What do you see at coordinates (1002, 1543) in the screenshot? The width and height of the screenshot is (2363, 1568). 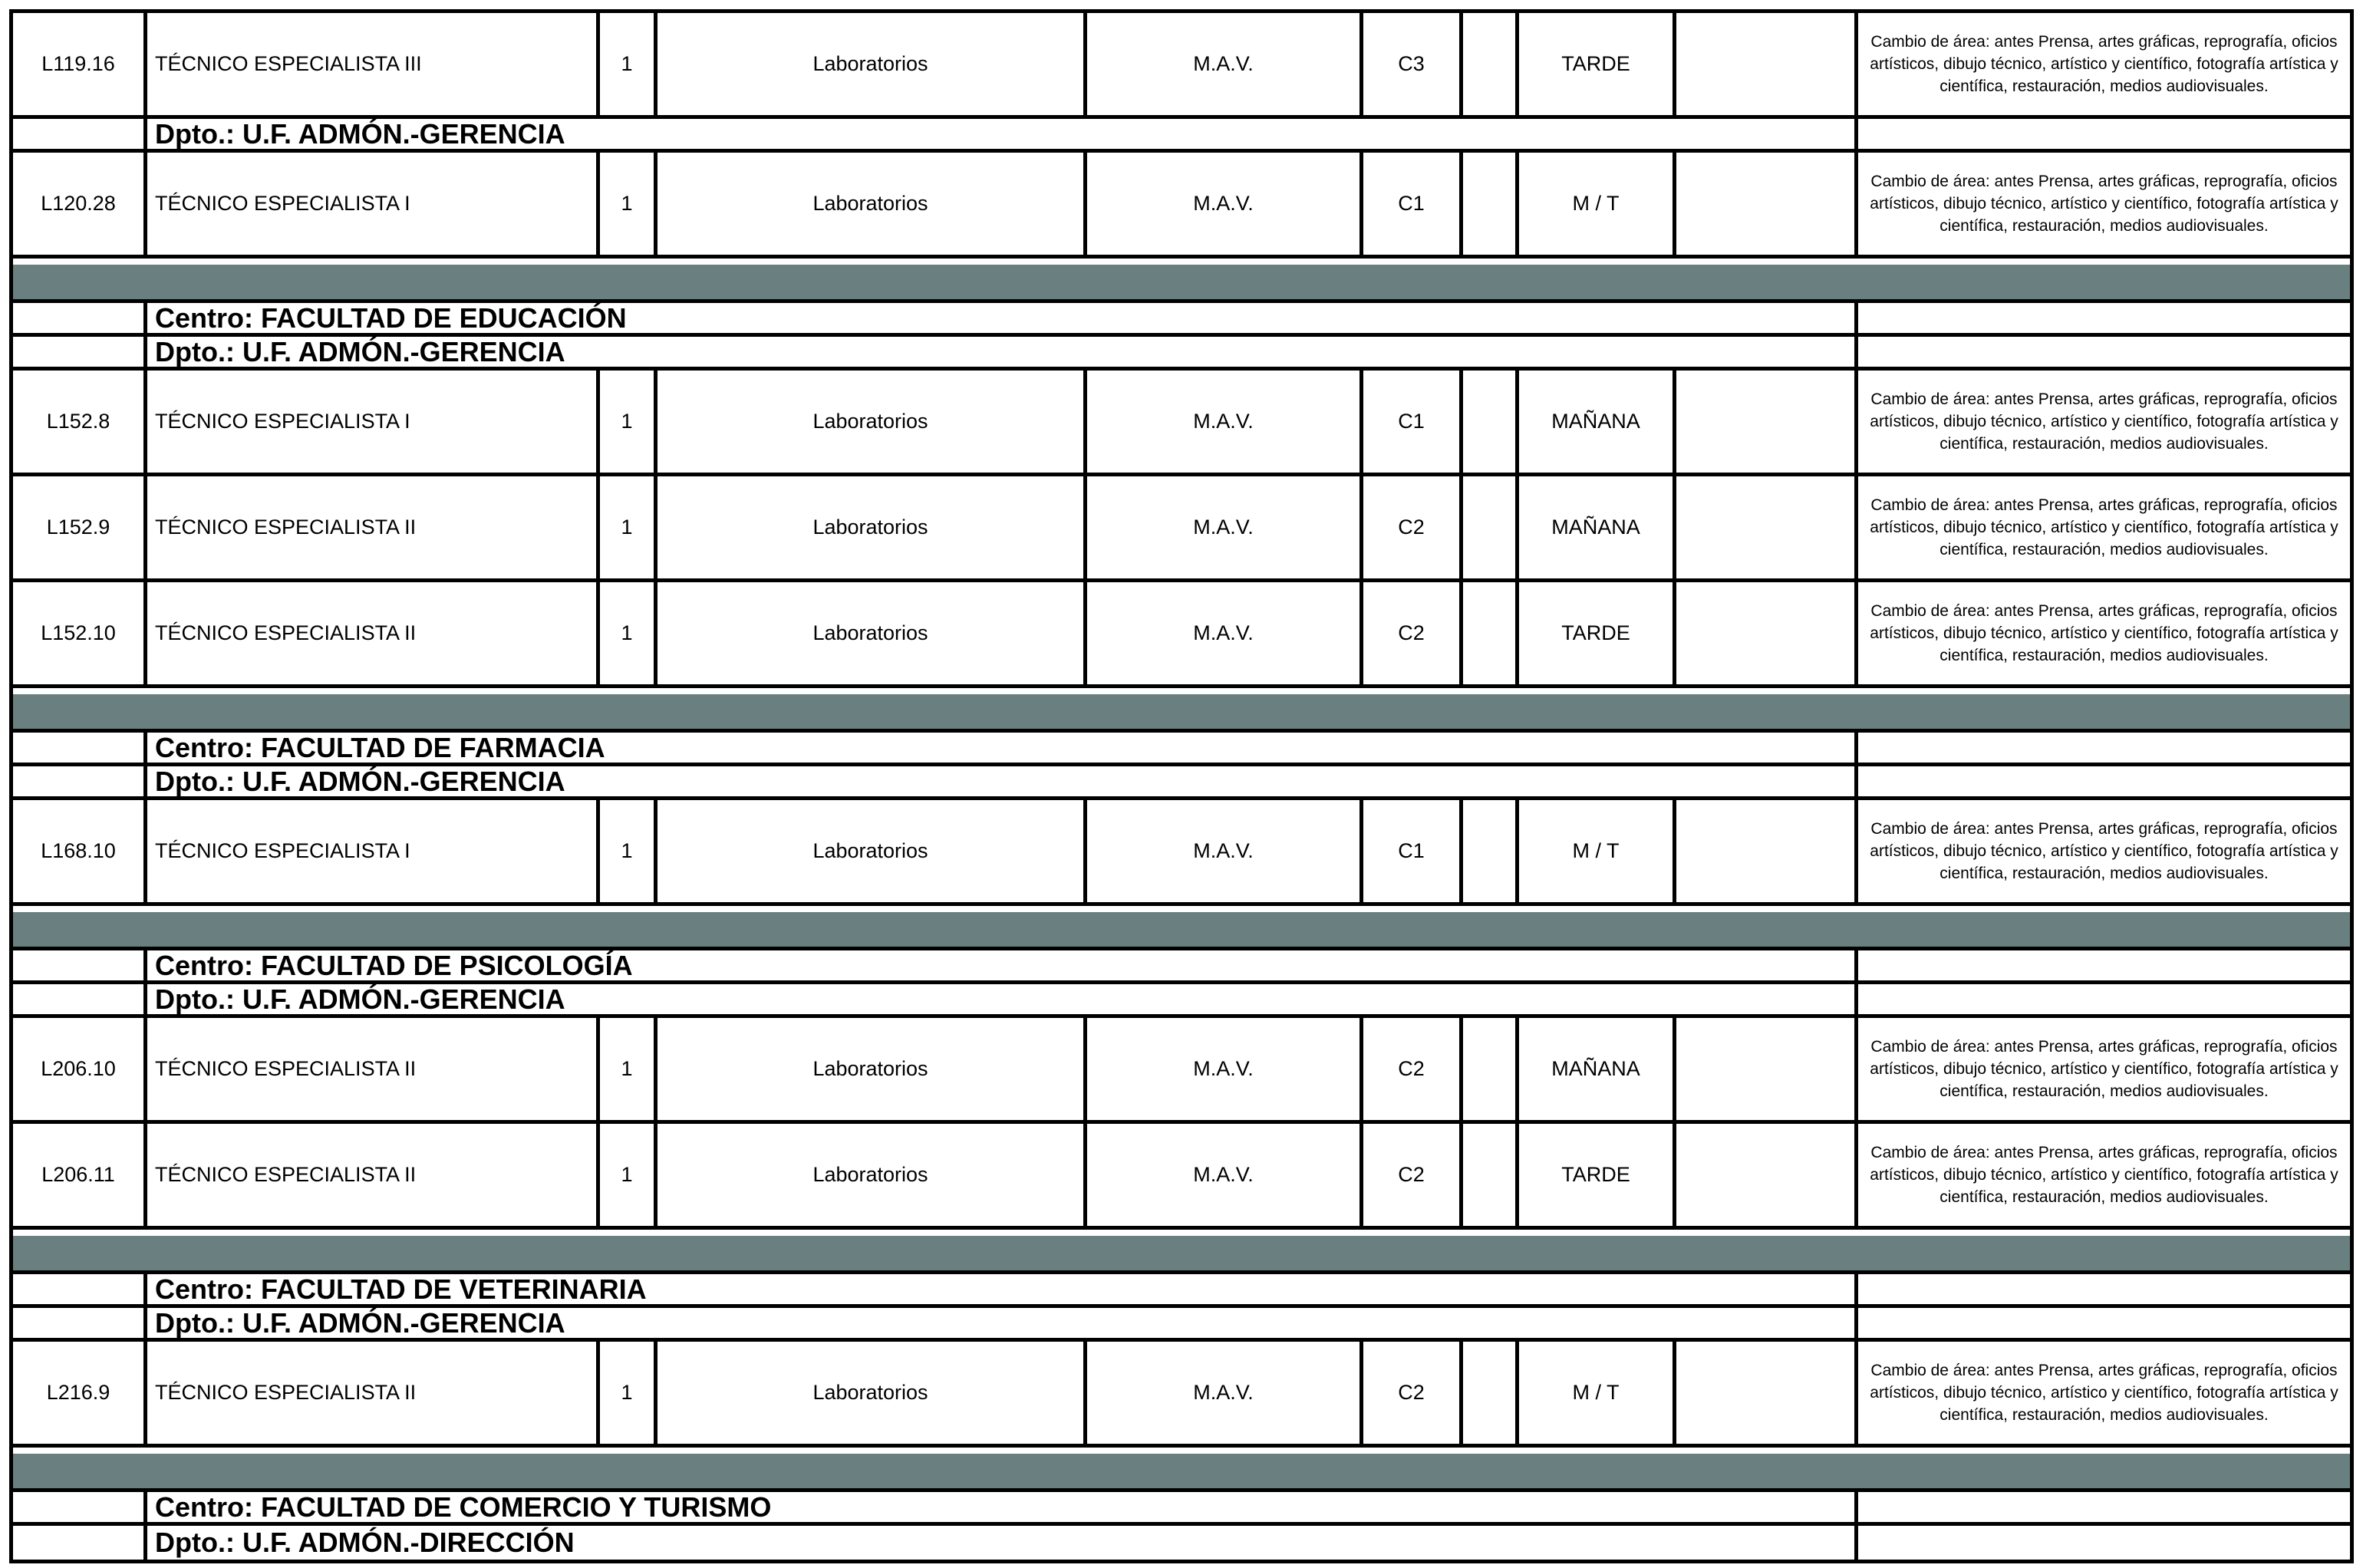 I see `dpto-label: Dpto.: U.F. ADMÓN.-DIRECCIÓN` at bounding box center [1002, 1543].